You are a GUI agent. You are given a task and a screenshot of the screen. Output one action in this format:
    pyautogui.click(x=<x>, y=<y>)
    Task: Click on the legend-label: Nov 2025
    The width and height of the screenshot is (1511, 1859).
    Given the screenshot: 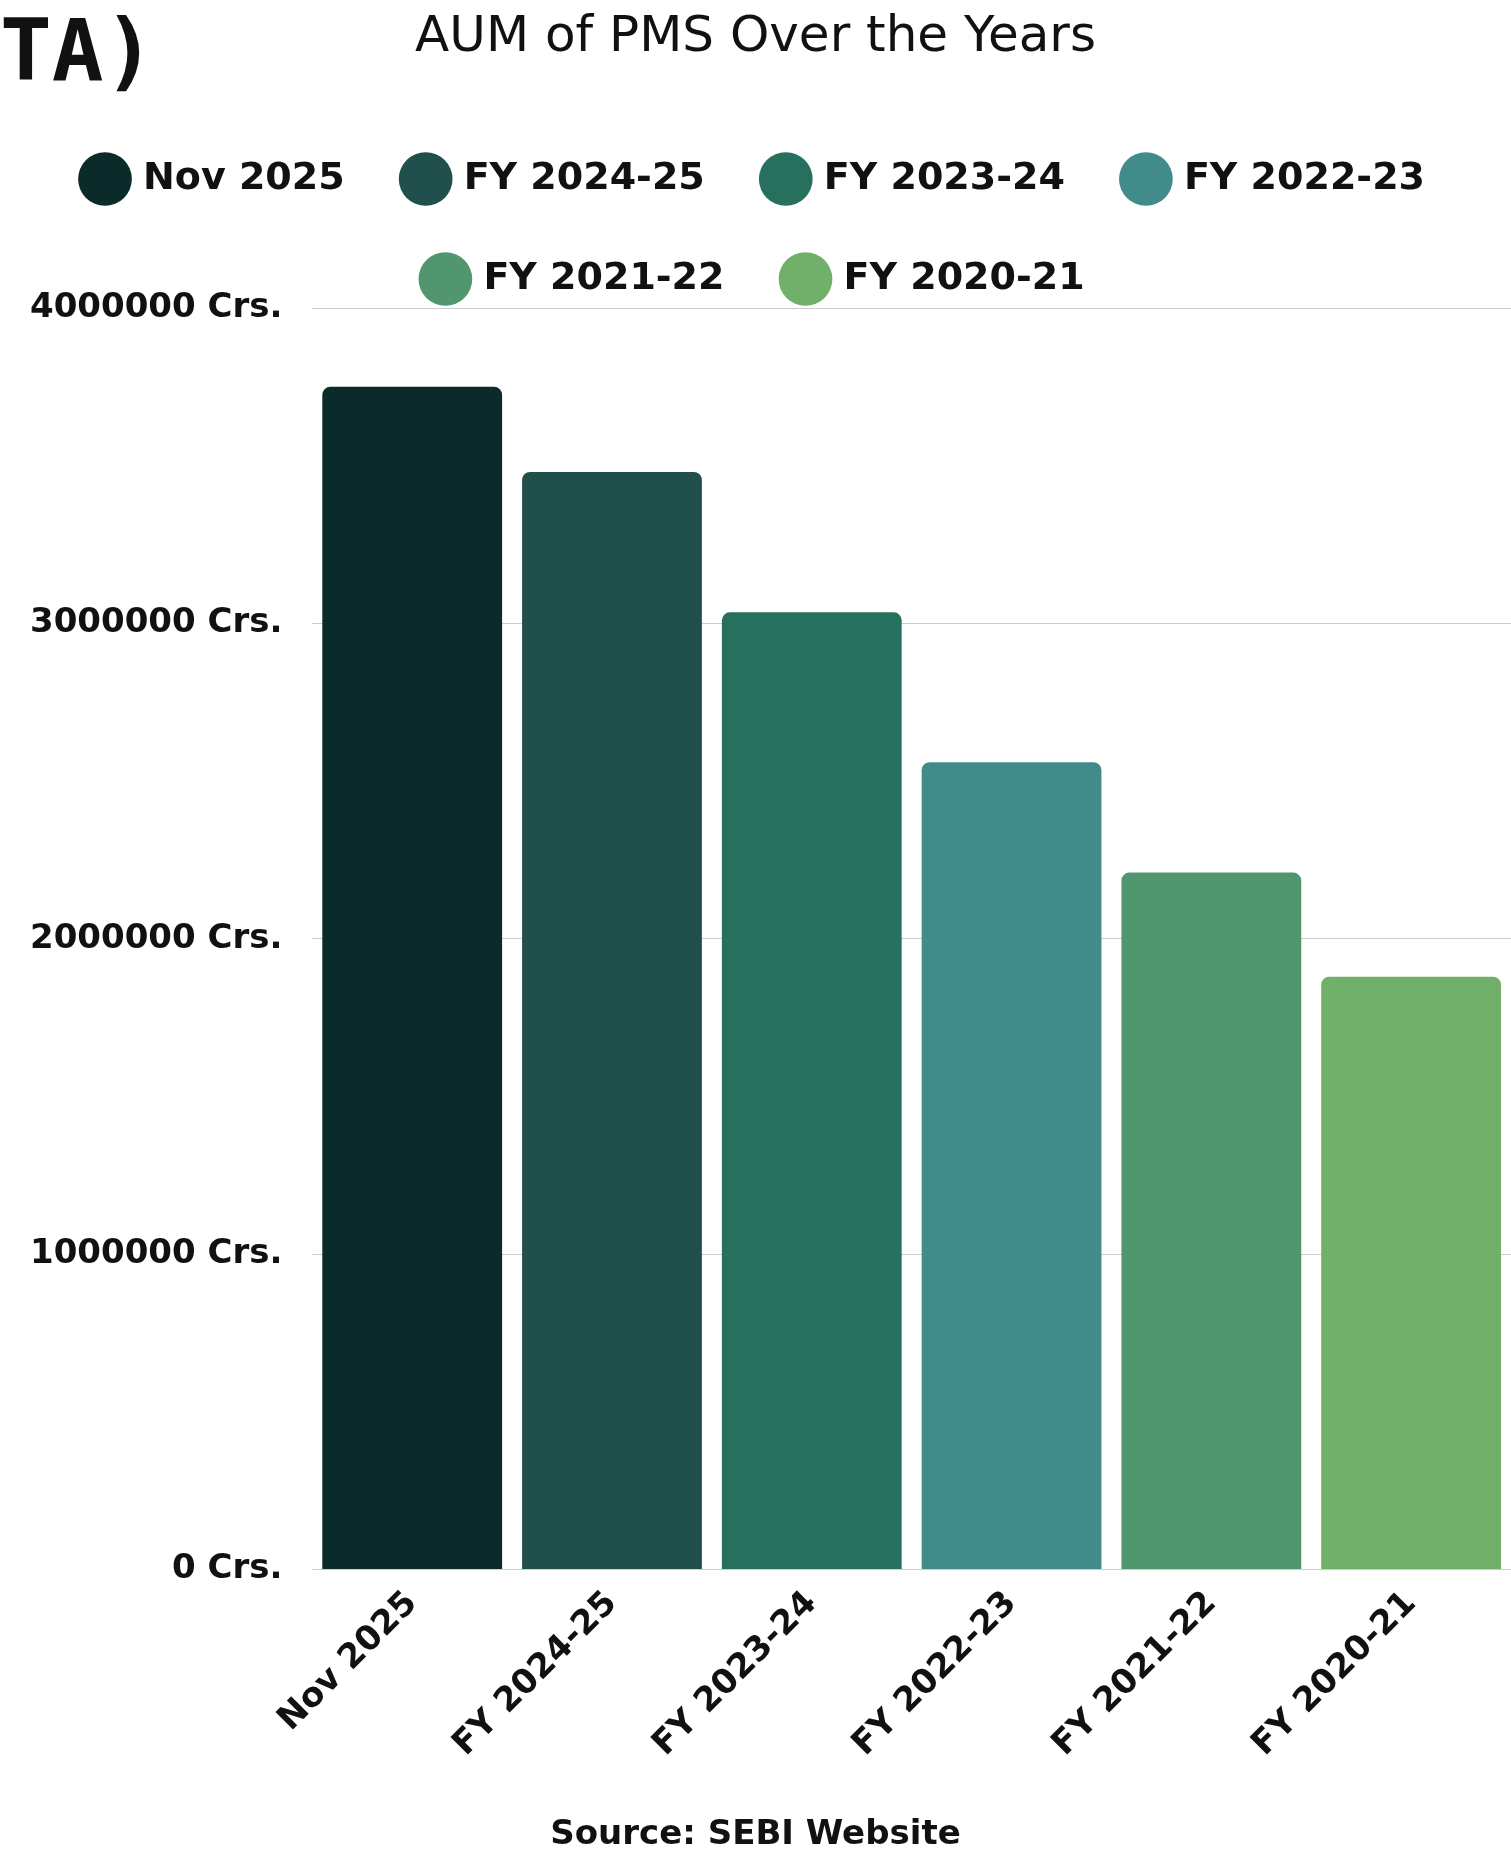 What is the action you would take?
    pyautogui.click(x=243, y=175)
    